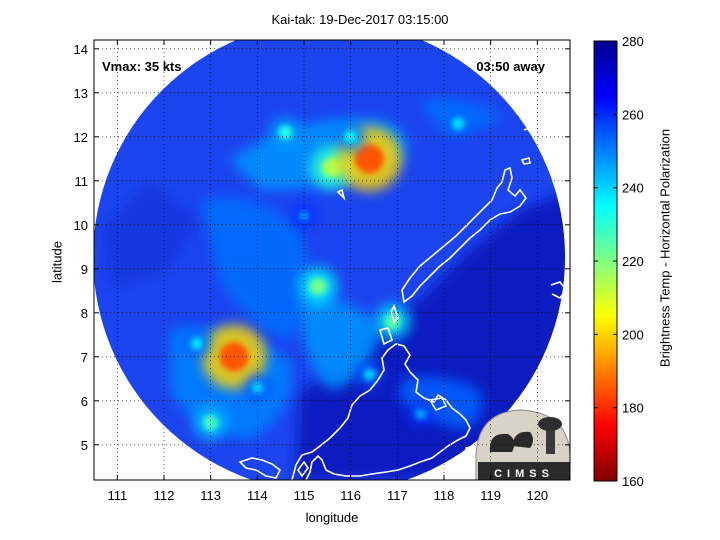 The image size is (720, 540). What do you see at coordinates (81, 49) in the screenshot?
I see `y-tick-label: 14` at bounding box center [81, 49].